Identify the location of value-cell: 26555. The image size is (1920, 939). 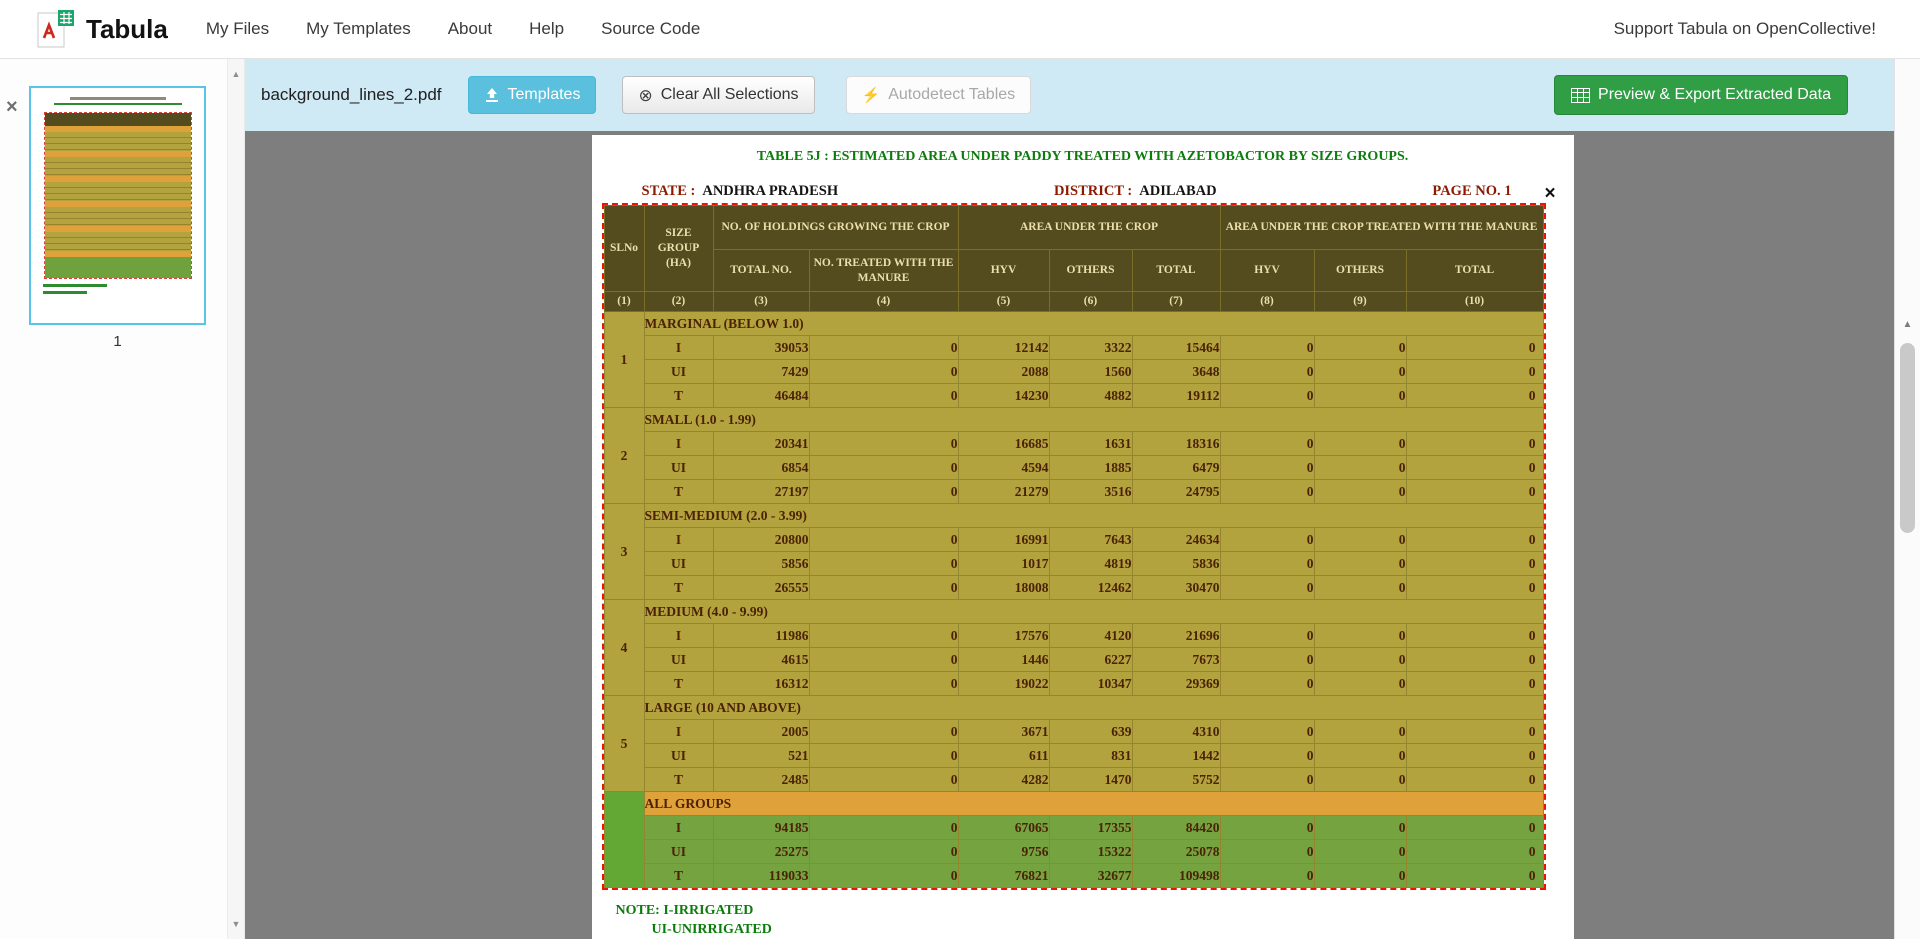
(761, 587).